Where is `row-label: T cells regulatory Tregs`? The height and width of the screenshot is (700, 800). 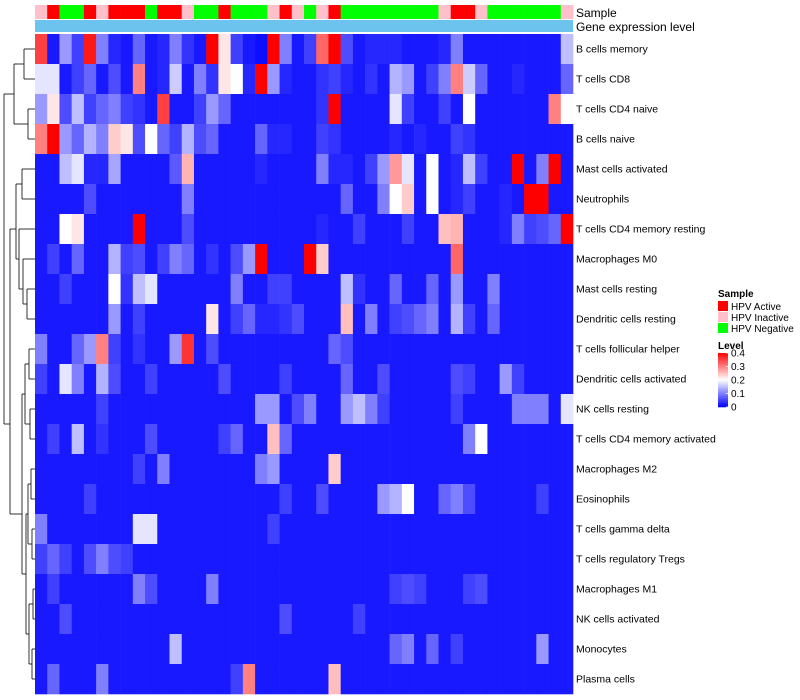
row-label: T cells regulatory Tregs is located at coordinates (630, 560).